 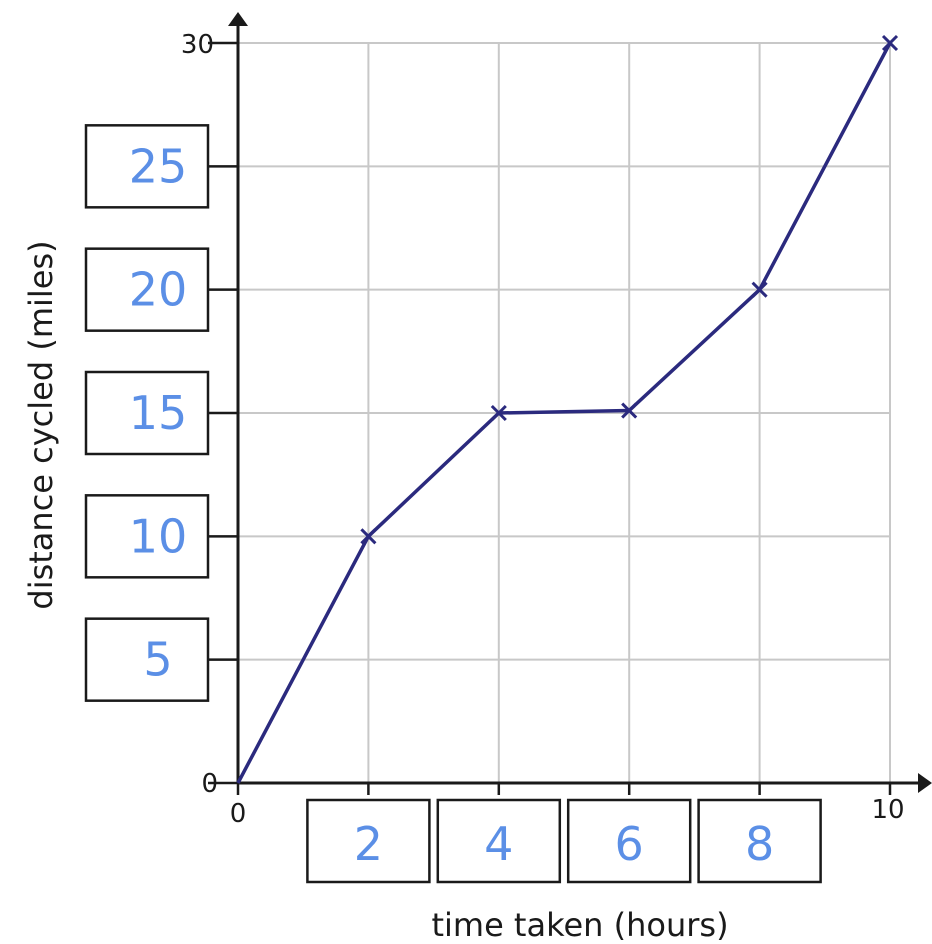 What do you see at coordinates (158, 536) in the screenshot?
I see `y-handwritten-label-10: 10` at bounding box center [158, 536].